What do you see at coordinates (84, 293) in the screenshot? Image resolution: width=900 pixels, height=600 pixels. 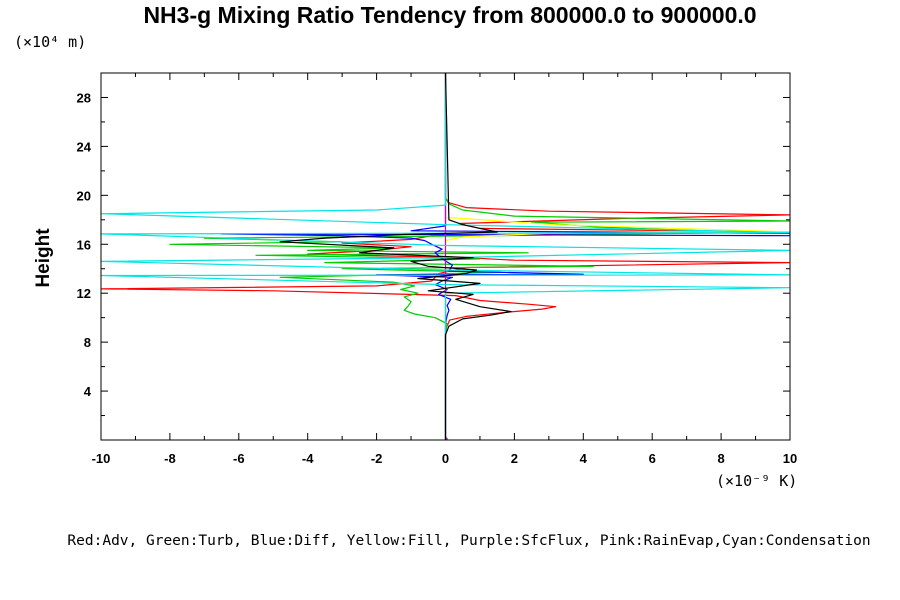 I see `y-tick-label: 12` at bounding box center [84, 293].